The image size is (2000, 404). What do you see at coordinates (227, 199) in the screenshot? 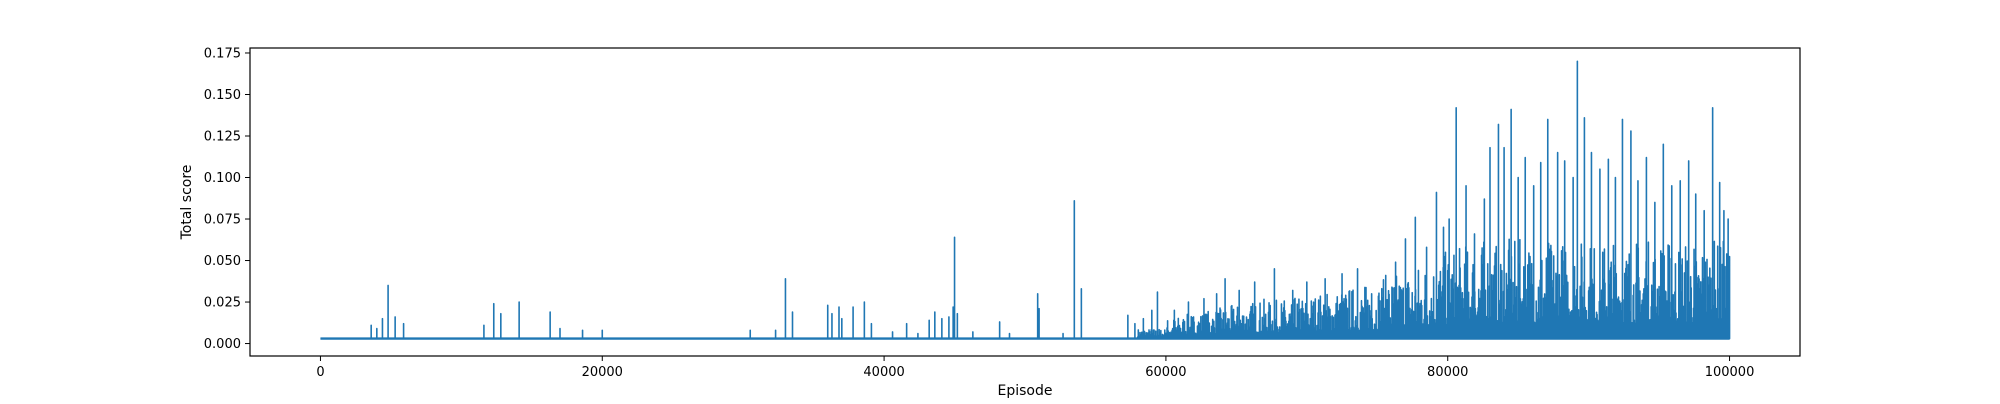
I see `y-axis-ticks: 0.000 0.025 0.050 0.075 0.100 0.125 0.150 0.175` at bounding box center [227, 199].